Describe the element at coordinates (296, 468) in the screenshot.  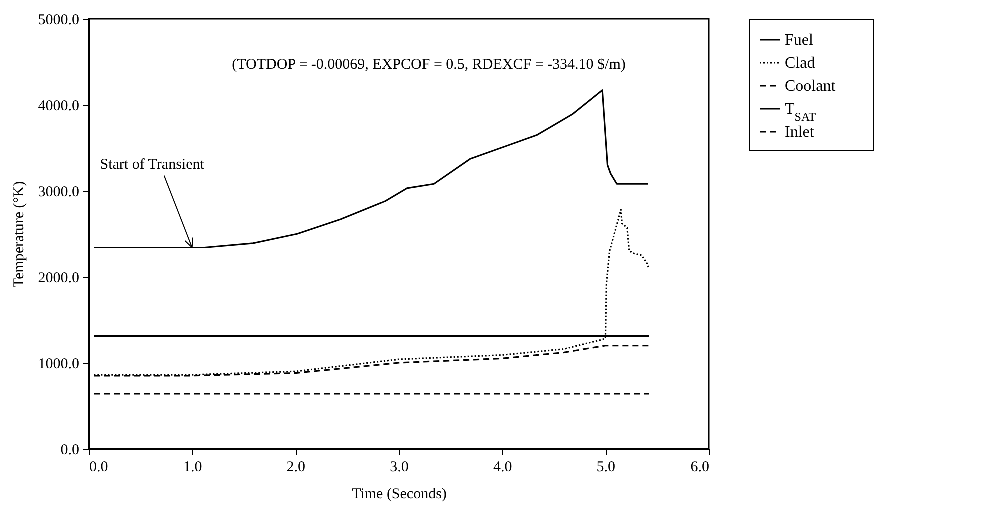
I see `x-tick-label: 2.0` at that location.